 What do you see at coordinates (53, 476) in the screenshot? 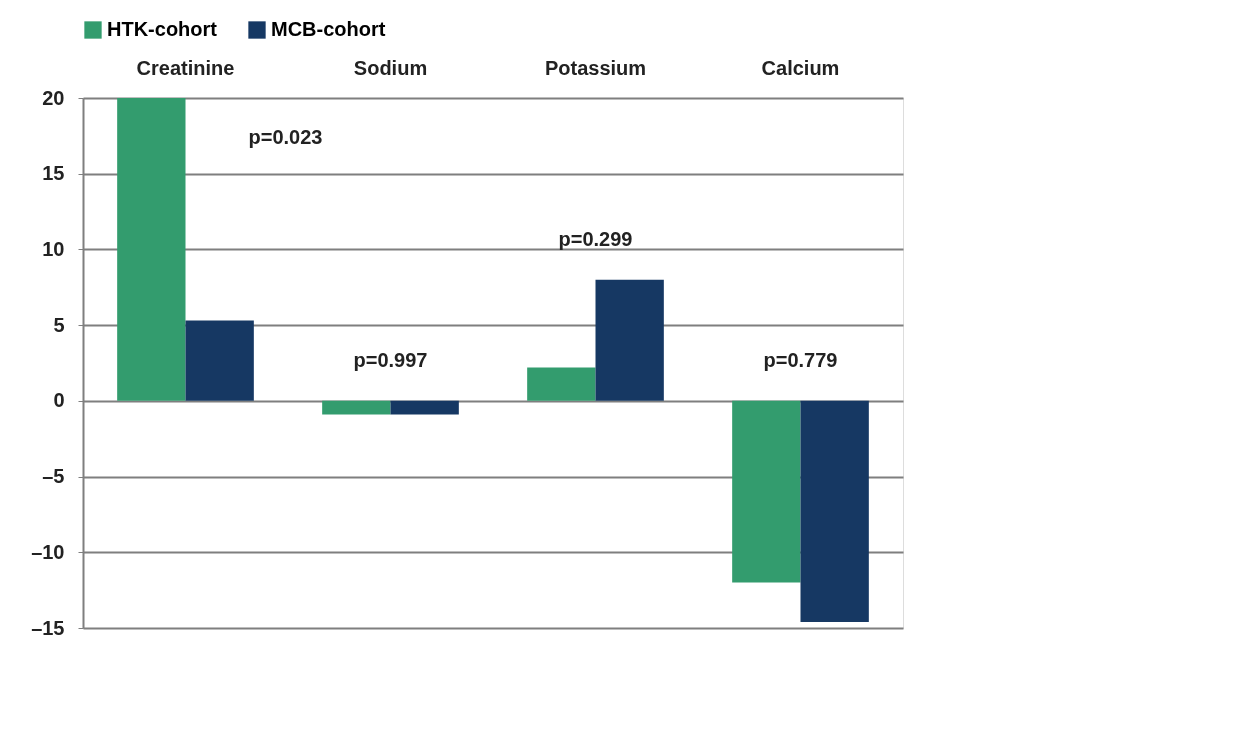
I see `y-tick-label: –5` at bounding box center [53, 476].